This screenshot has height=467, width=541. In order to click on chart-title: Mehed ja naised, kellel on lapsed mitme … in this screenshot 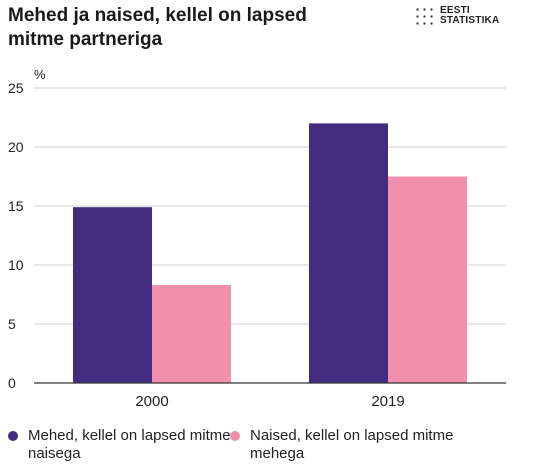, I will do `click(157, 27)`.